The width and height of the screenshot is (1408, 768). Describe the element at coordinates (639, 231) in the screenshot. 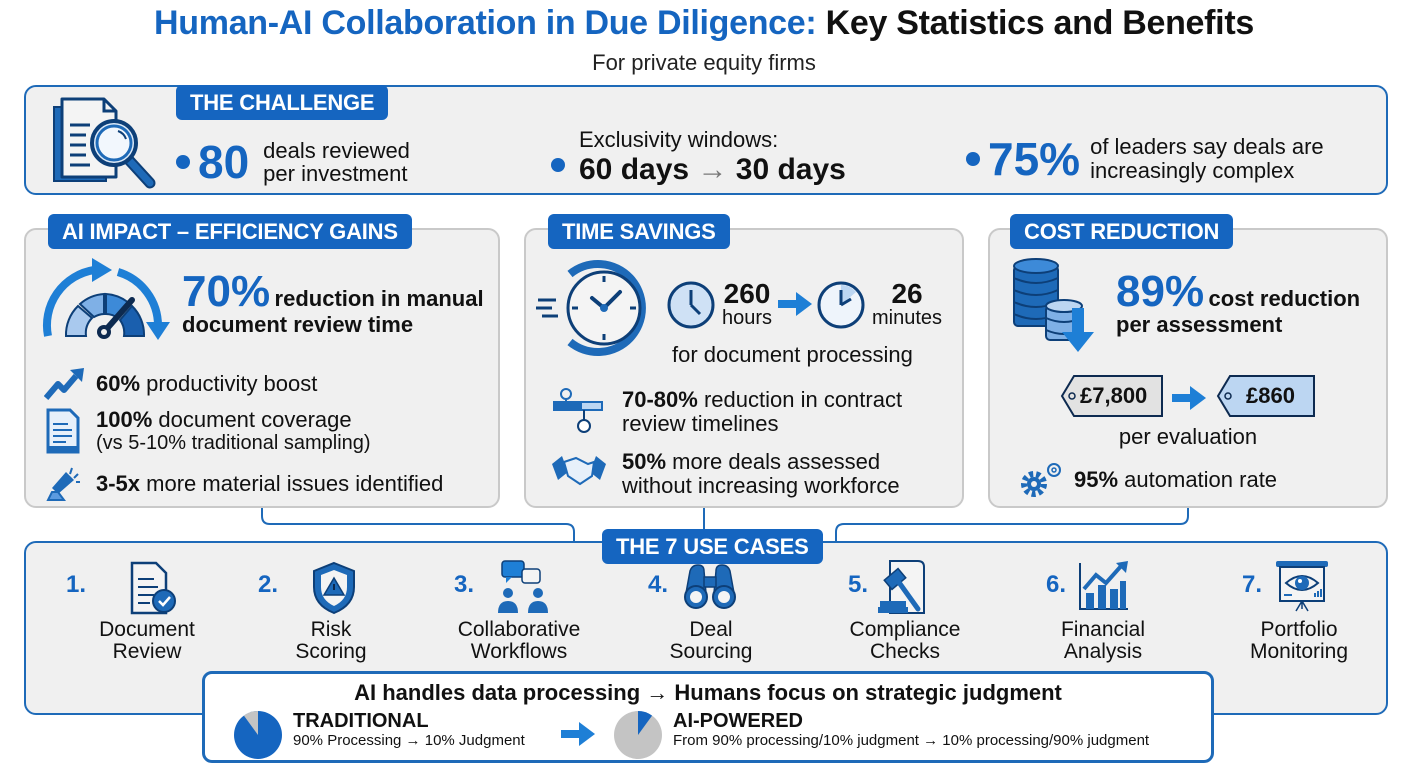

I see `time-savings-badge: TIME SAVINGS` at that location.